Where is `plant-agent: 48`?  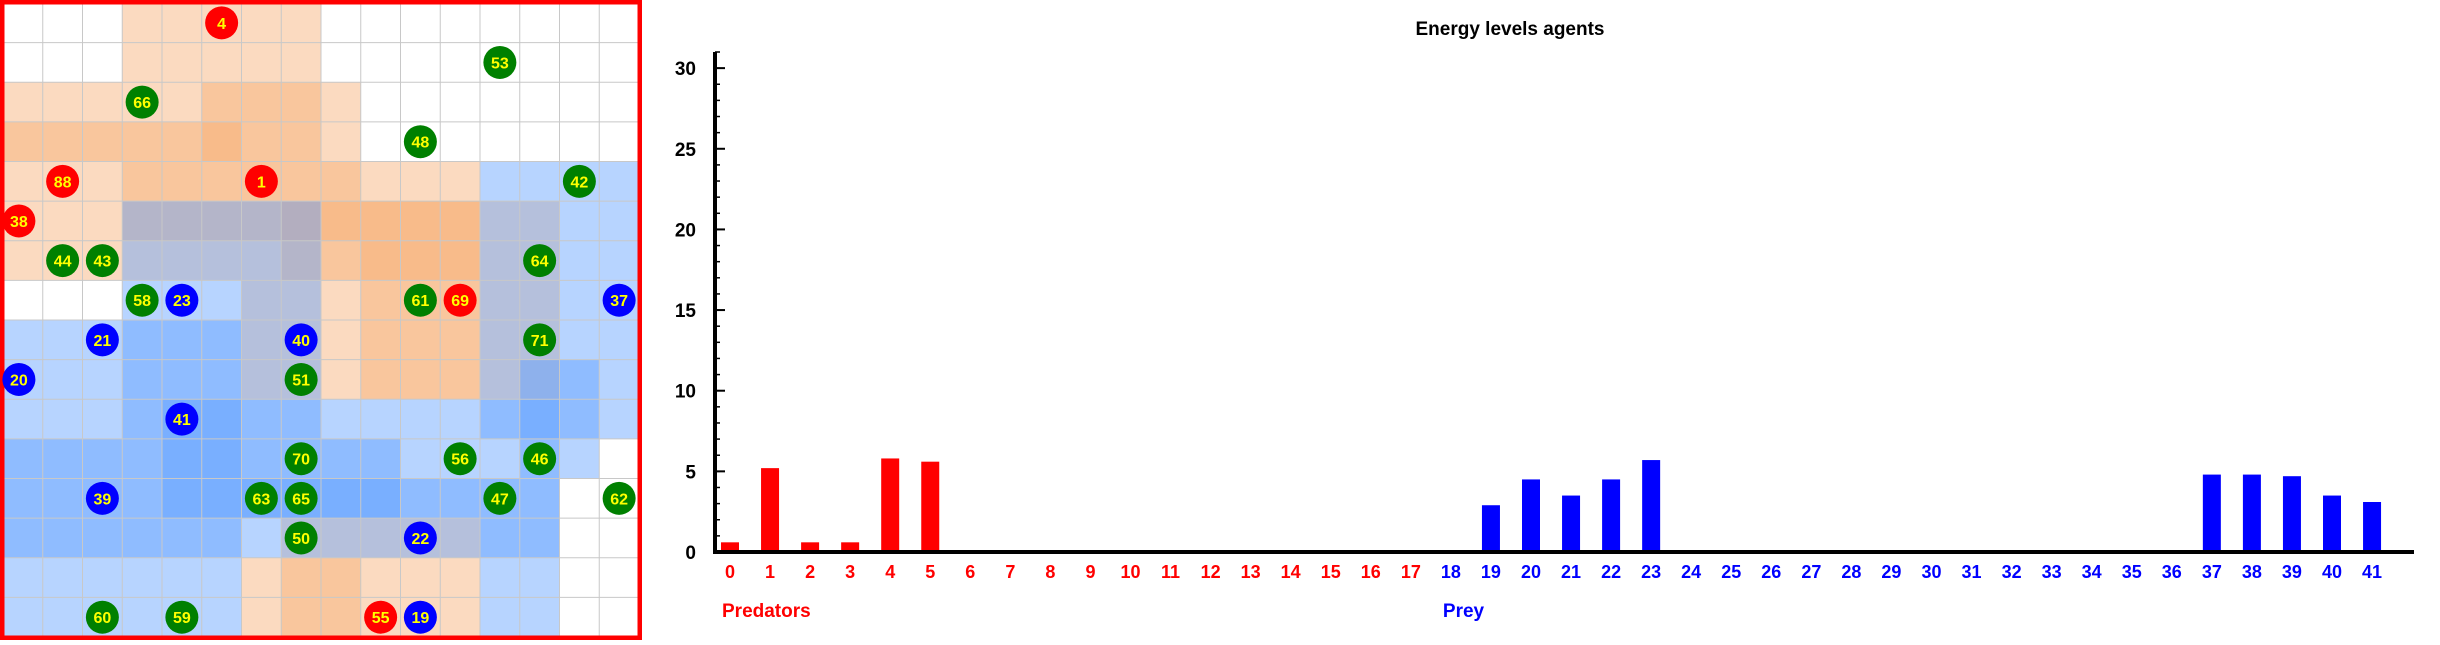 plant-agent: 48 is located at coordinates (420, 142).